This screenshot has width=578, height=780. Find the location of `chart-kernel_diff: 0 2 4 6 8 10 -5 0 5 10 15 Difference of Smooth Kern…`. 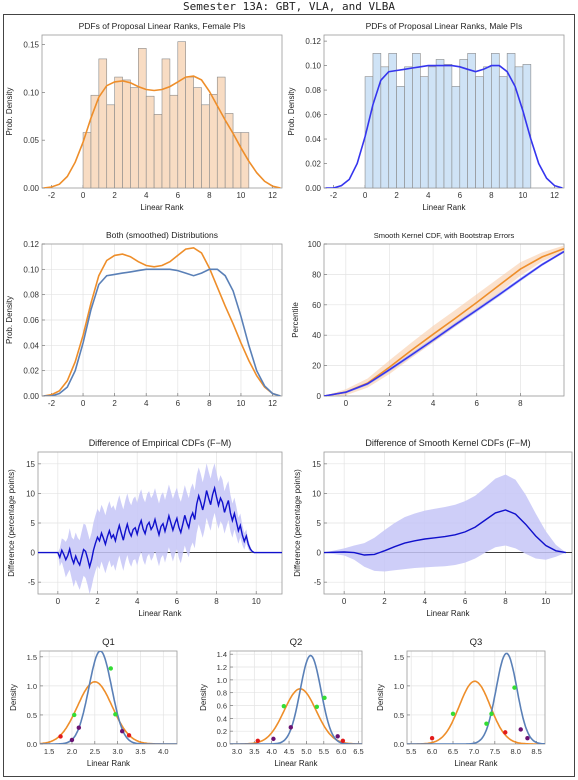

chart-kernel_diff: 0 2 4 6 8 10 -5 0 5 10 15 Difference of Smooth Kern… is located at coordinates (433, 528).